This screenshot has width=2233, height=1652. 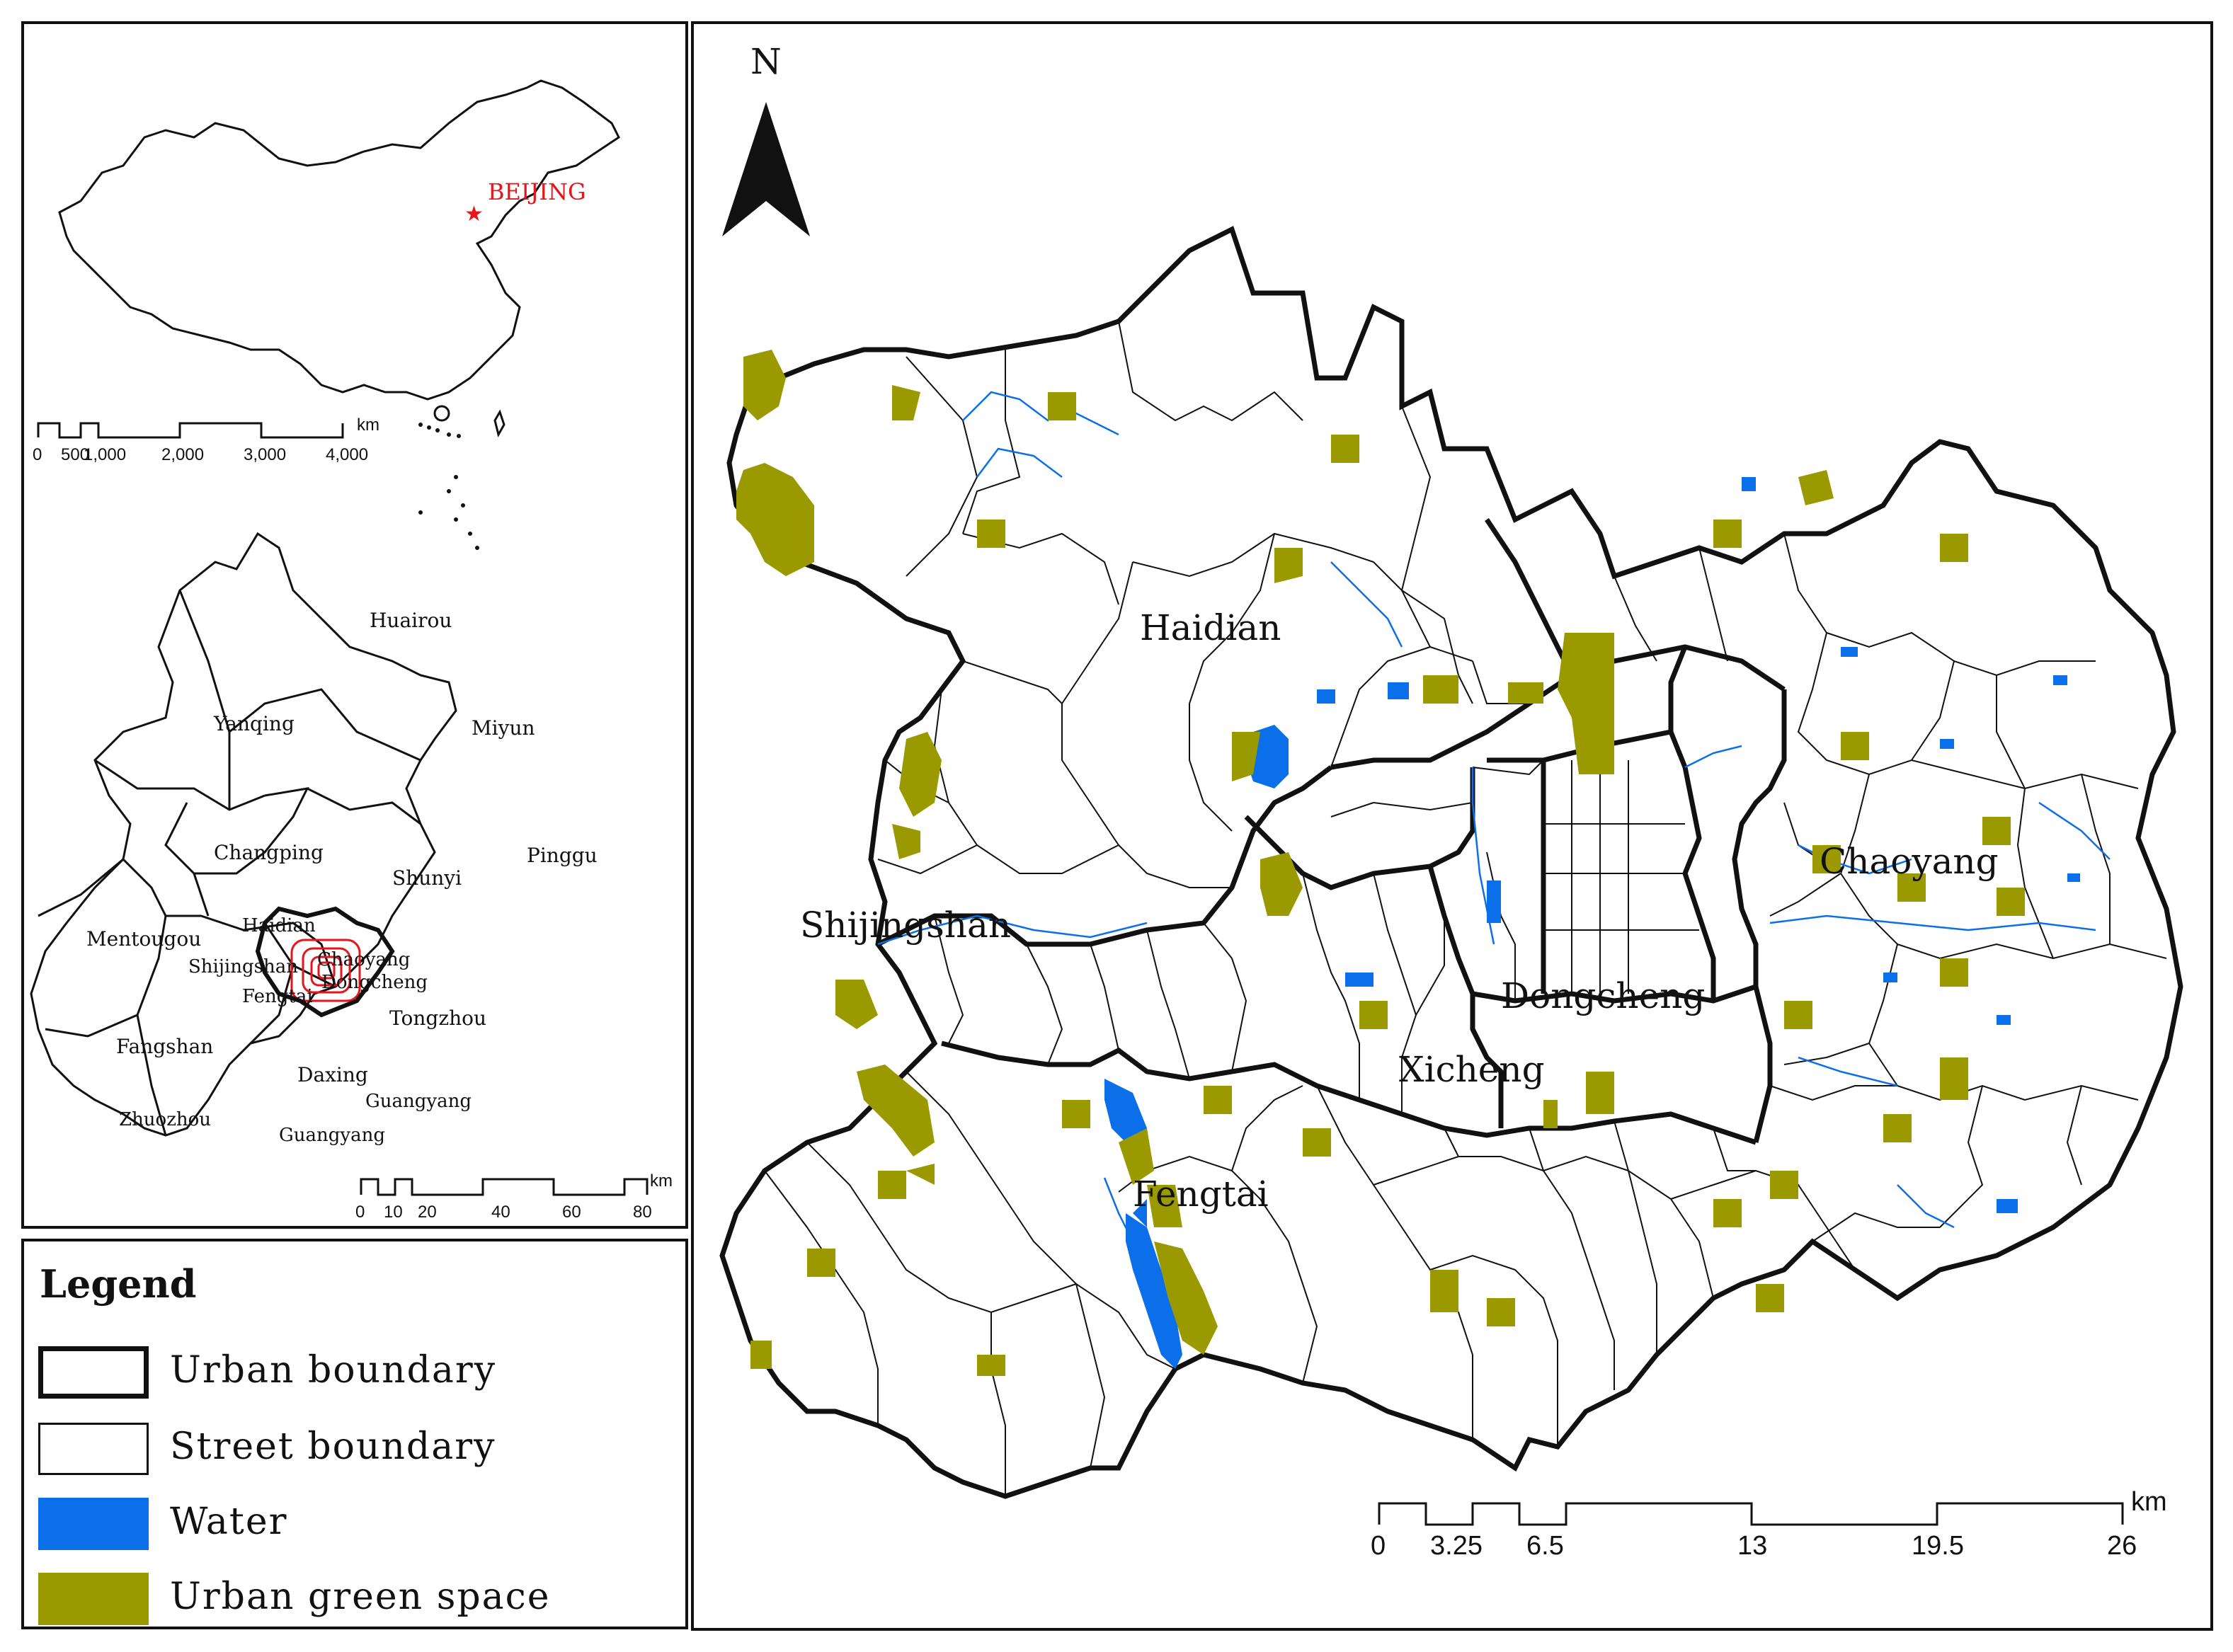 I want to click on district-guangyang-2: Guangyang, so click(x=332, y=1135).